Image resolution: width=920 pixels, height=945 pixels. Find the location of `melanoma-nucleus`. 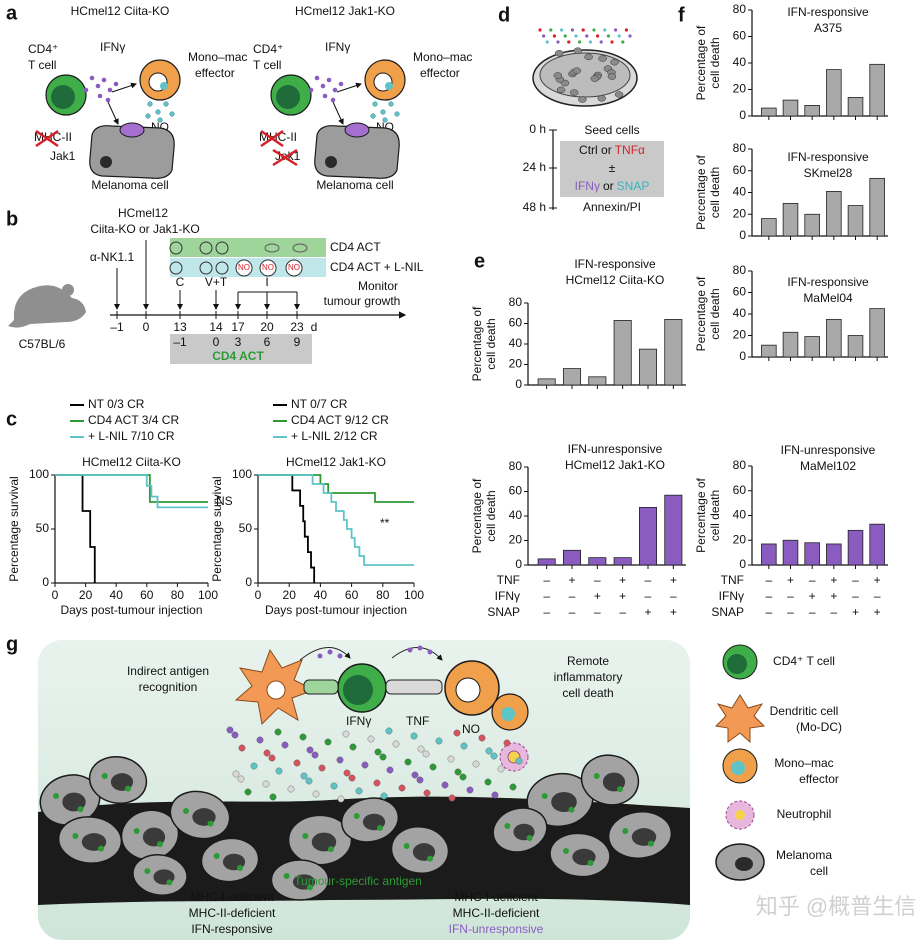

melanoma-nucleus is located at coordinates (331, 162).